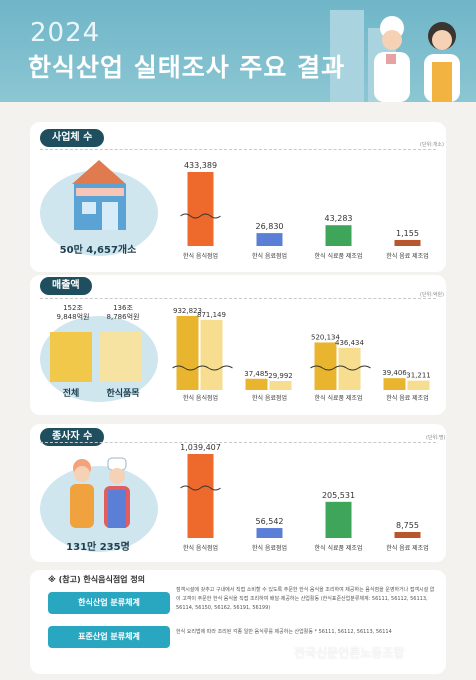  I want to click on sales-total-tag: 전체, so click(71, 394).